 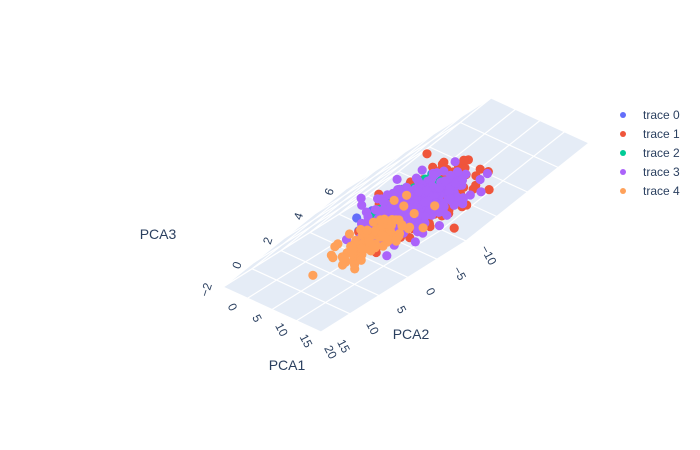 I want to click on z-tick-labels: 6 4 2 0 −2, so click(x=267, y=242).